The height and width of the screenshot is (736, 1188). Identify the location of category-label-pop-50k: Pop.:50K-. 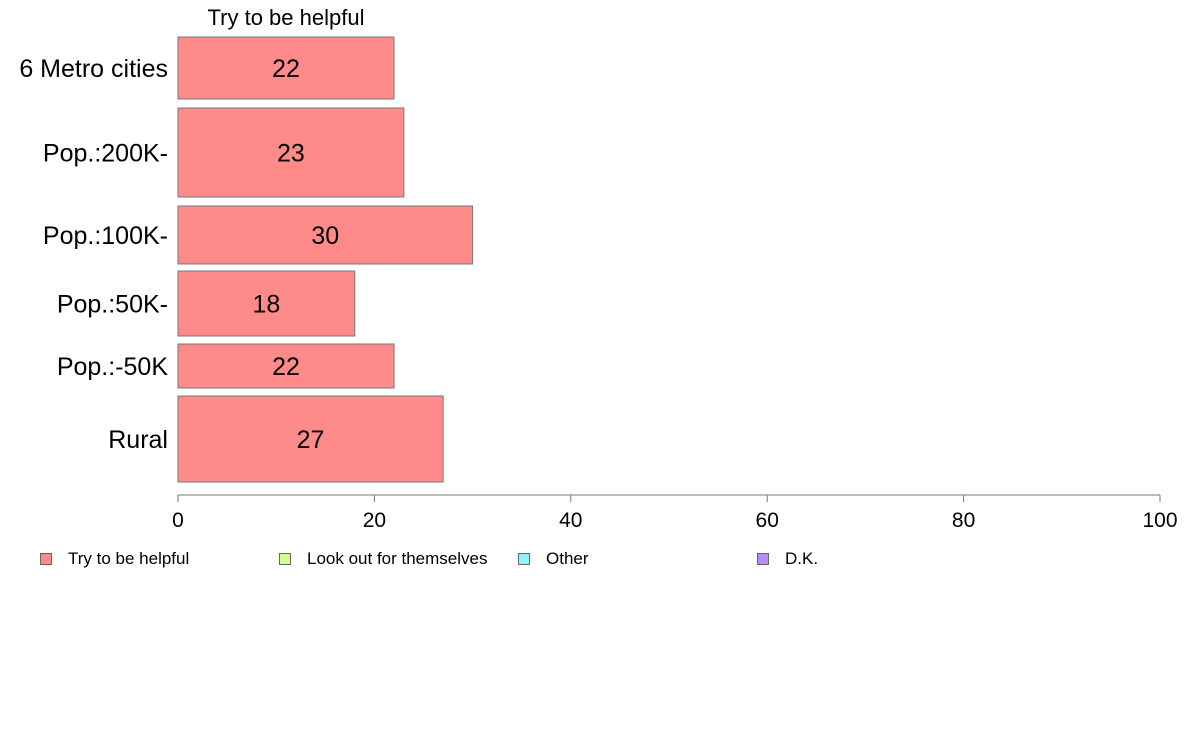
(112, 305).